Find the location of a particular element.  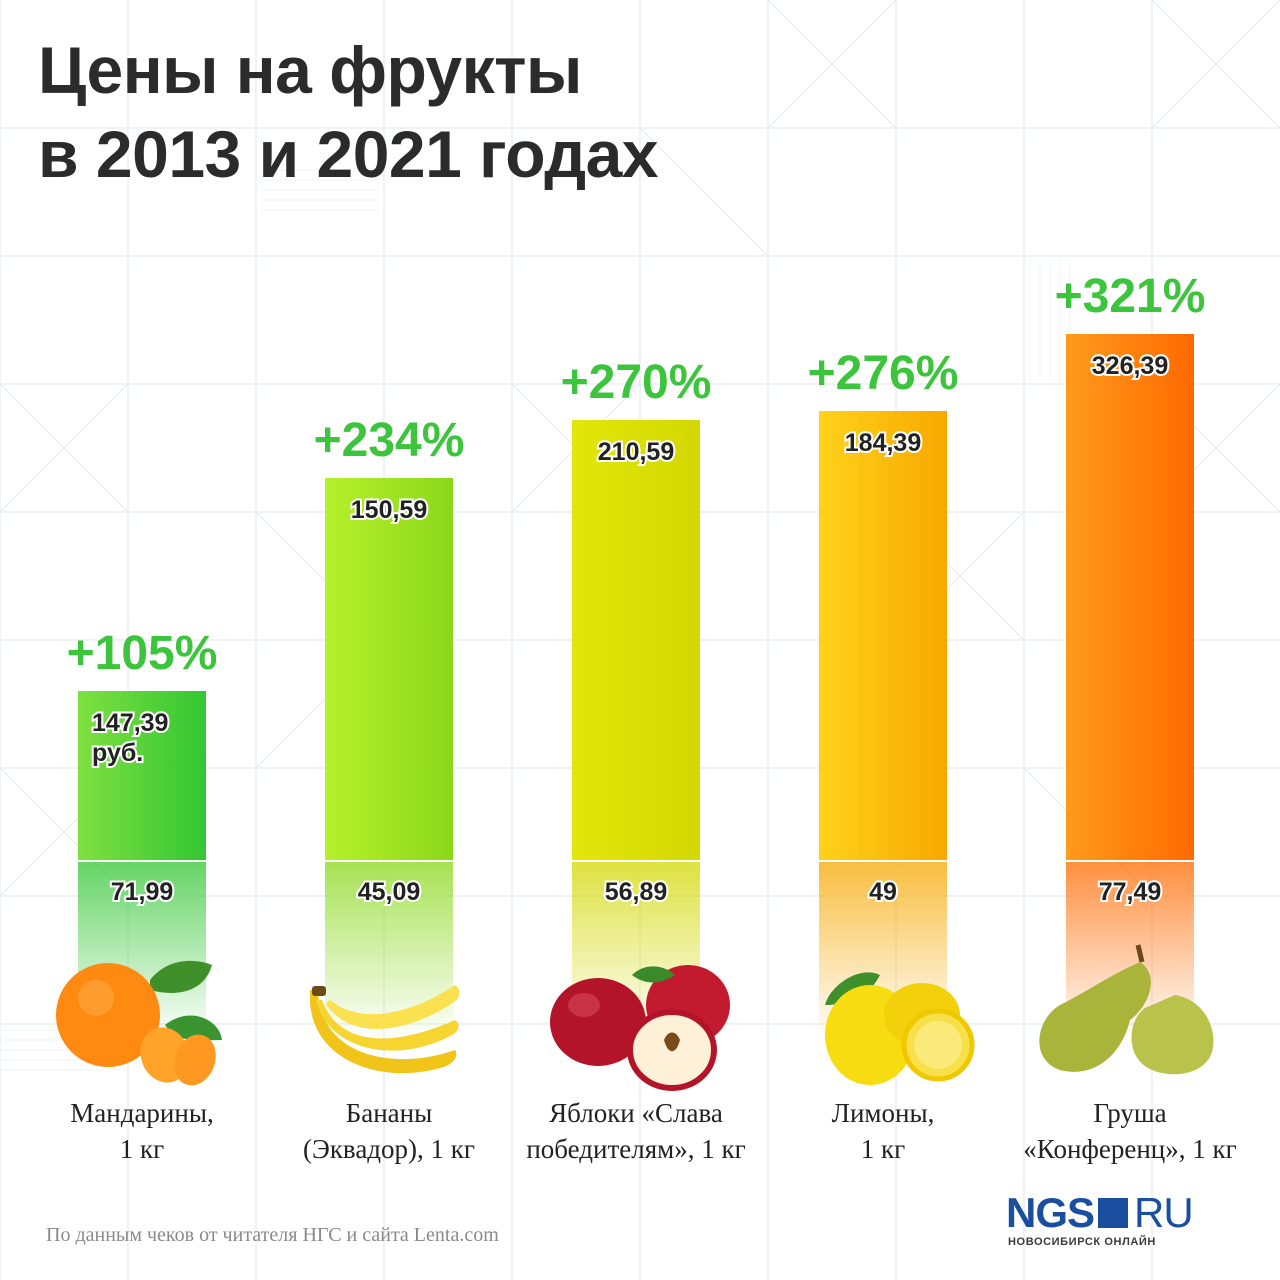

category-label-4-line-0: Груша is located at coordinates (1129, 1113).